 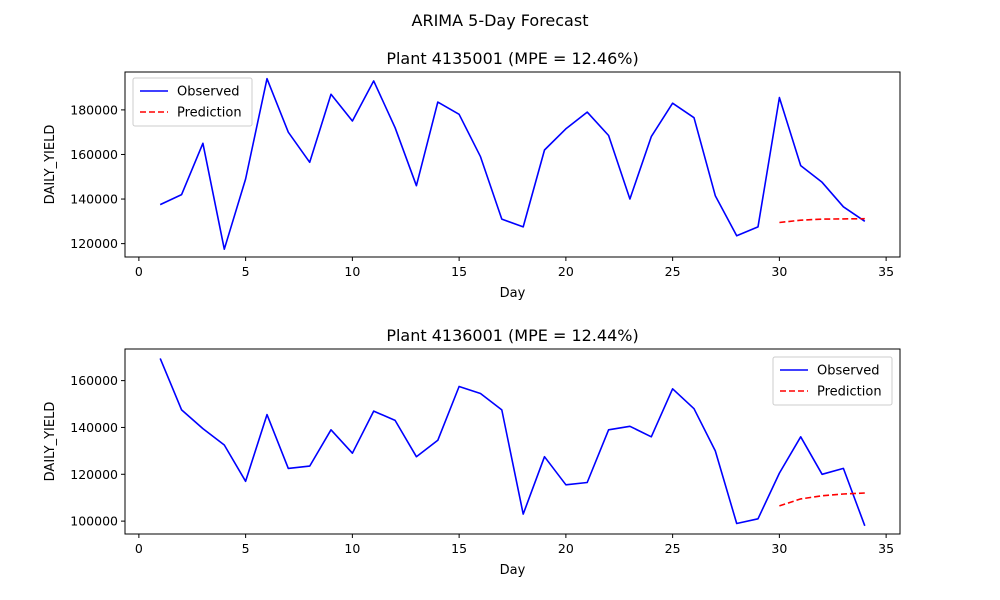 What do you see at coordinates (512, 335) in the screenshot?
I see `subplot-title: Plant 4136001 (MPE = 12.44%)` at bounding box center [512, 335].